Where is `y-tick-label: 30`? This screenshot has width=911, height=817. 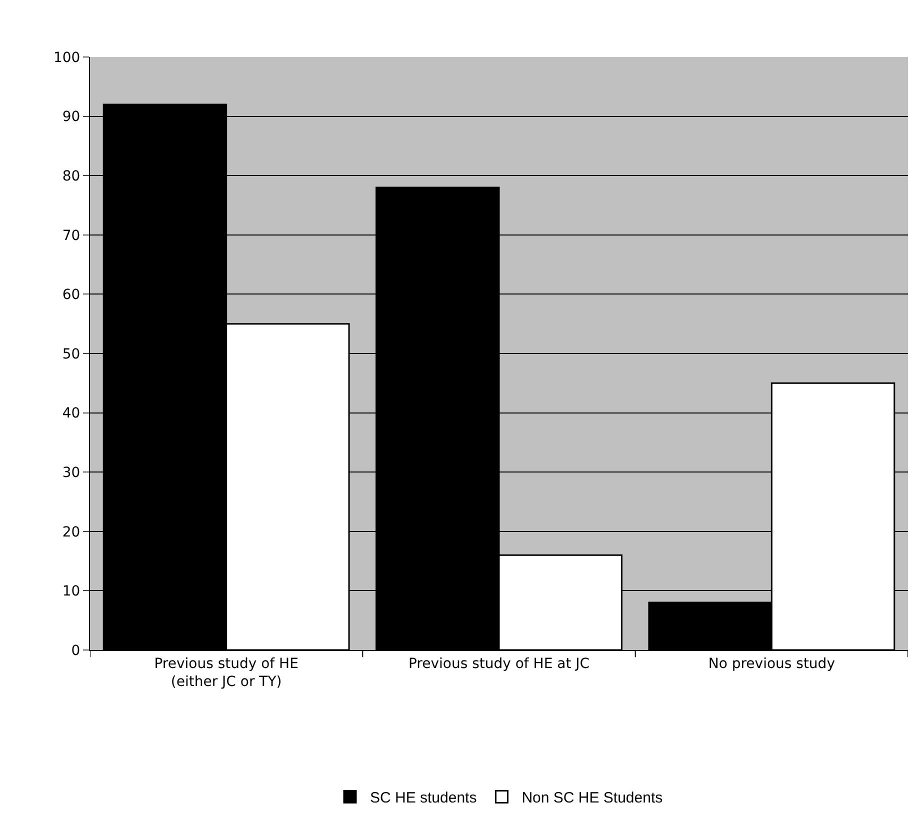 y-tick-label: 30 is located at coordinates (71, 473).